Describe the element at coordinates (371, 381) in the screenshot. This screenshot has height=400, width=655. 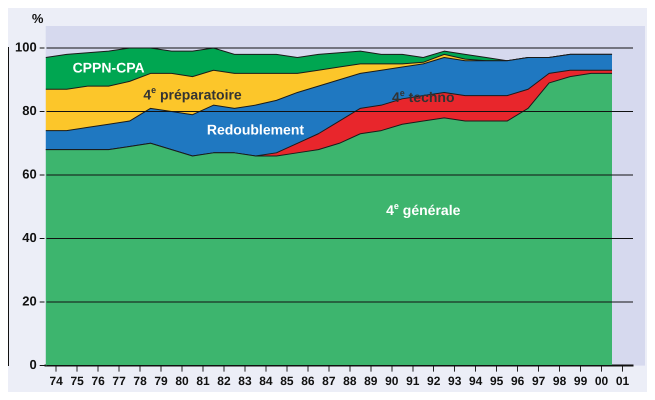
I see `x-tick-label: 89` at that location.